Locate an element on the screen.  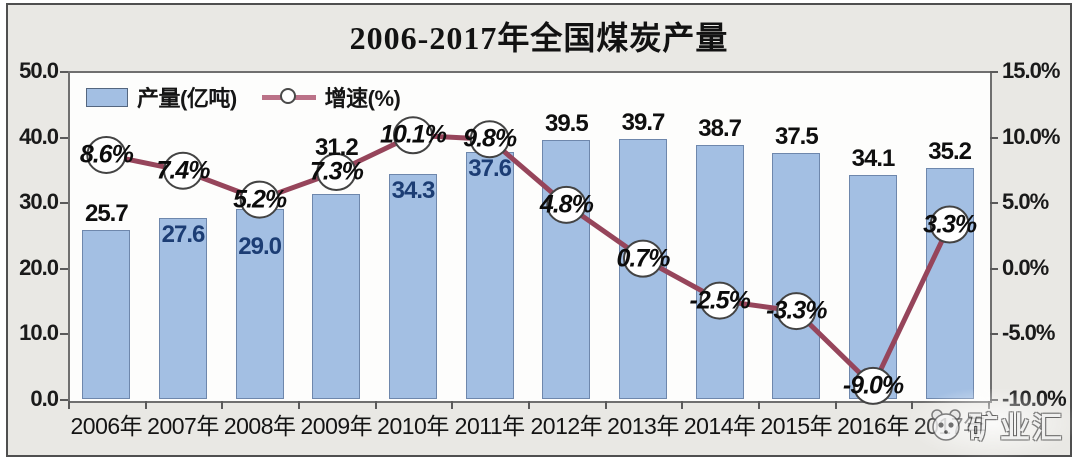
y-axis-right-tick-label: 15.0% is located at coordinates (1031, 70).